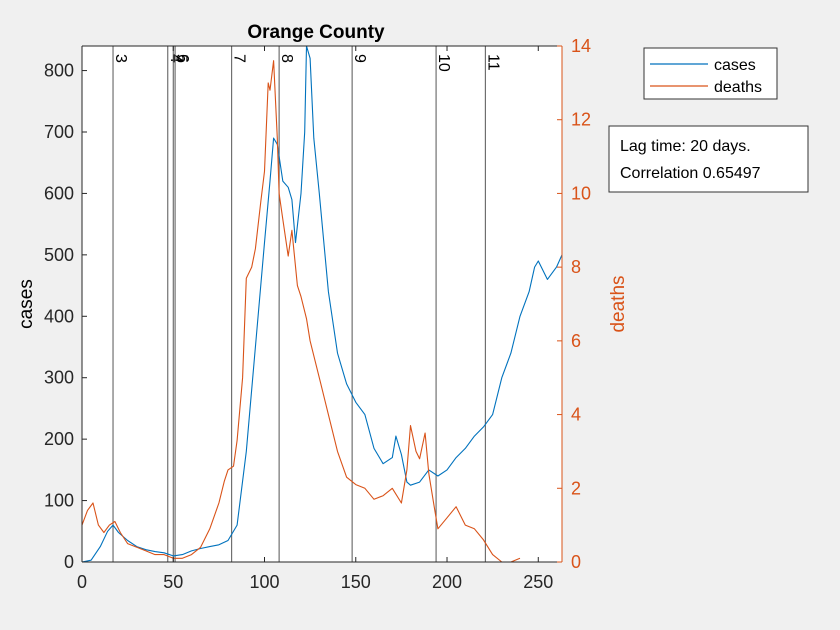  Describe the element at coordinates (286, 58) in the screenshot. I see `vline-label-5: 8` at that location.